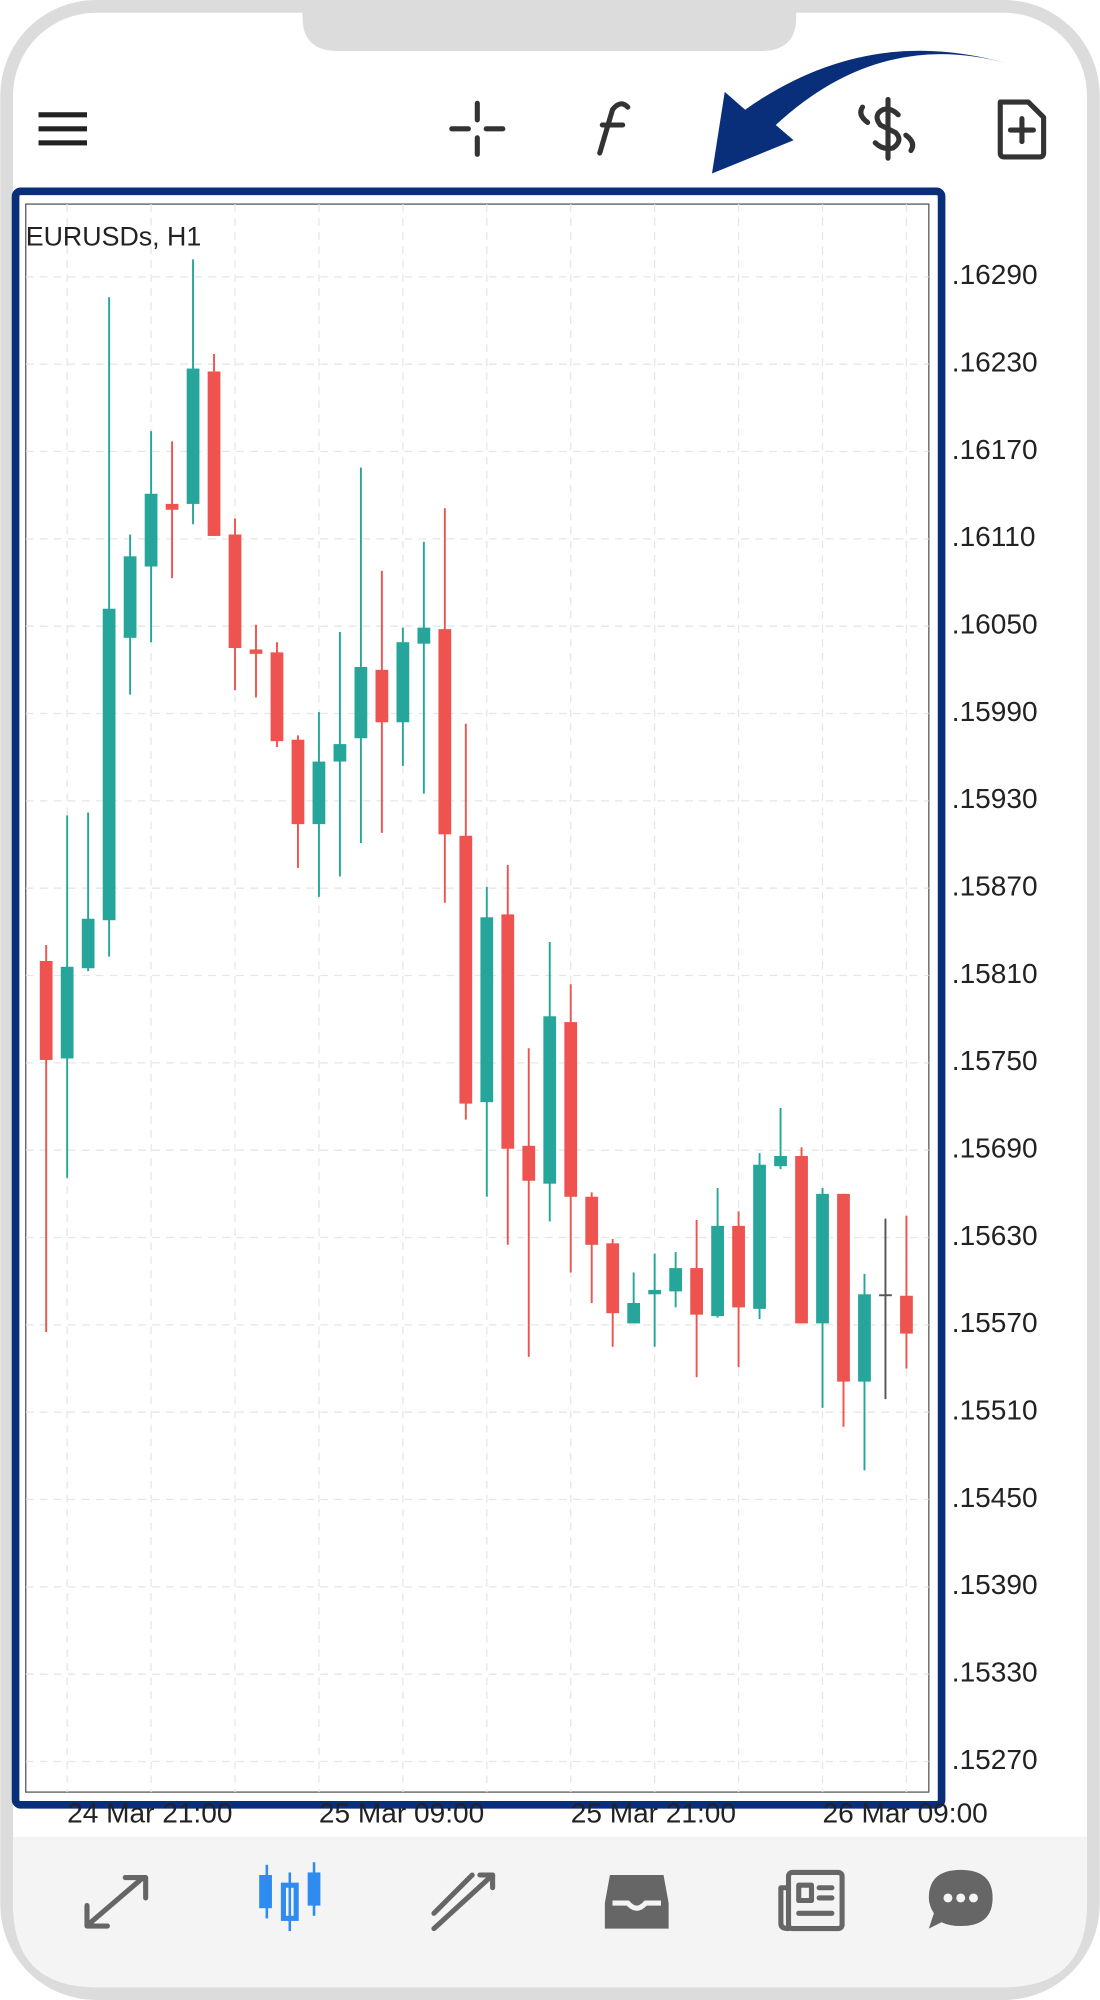 The height and width of the screenshot is (2000, 1100). Describe the element at coordinates (995, 1235) in the screenshot. I see `y-tick-label: .15630` at that location.